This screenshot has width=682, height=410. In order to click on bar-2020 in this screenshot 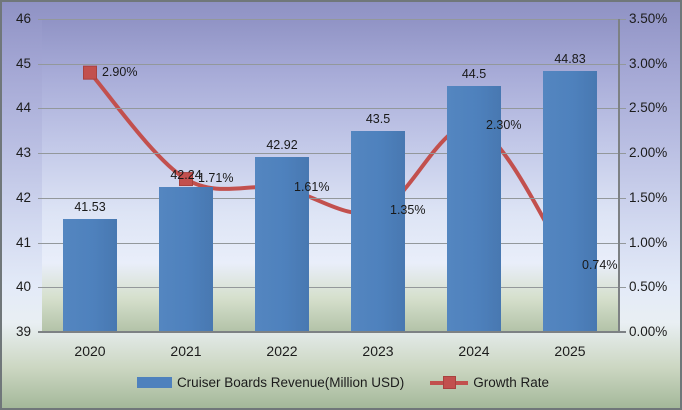, I will do `click(90, 275)`.